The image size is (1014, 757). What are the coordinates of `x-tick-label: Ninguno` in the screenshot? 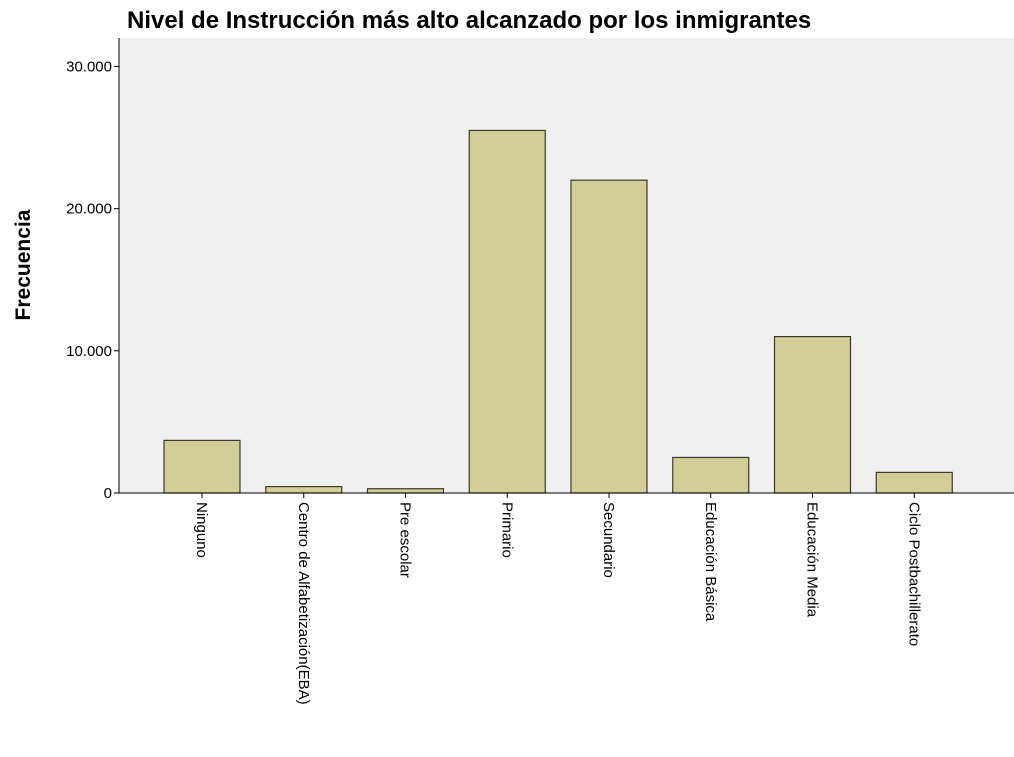 It's located at (201, 530).